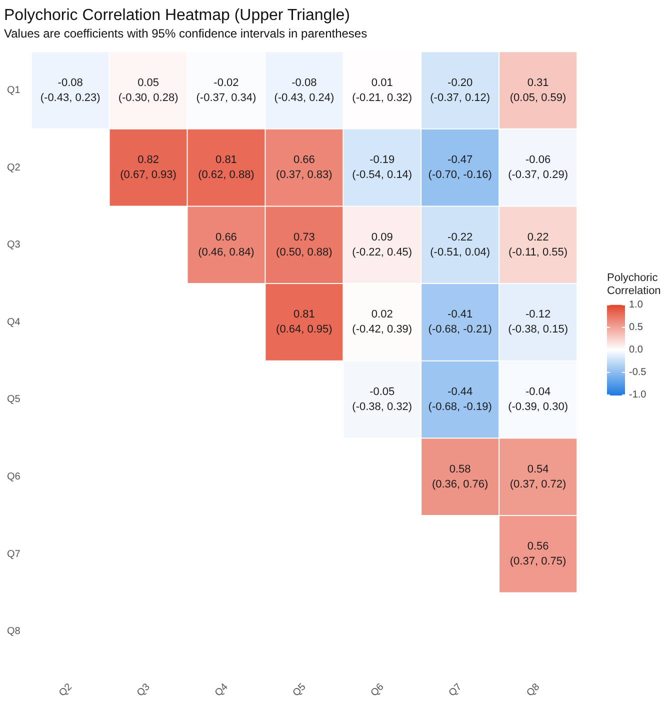  I want to click on color-bar-label: 0.5, so click(636, 328).